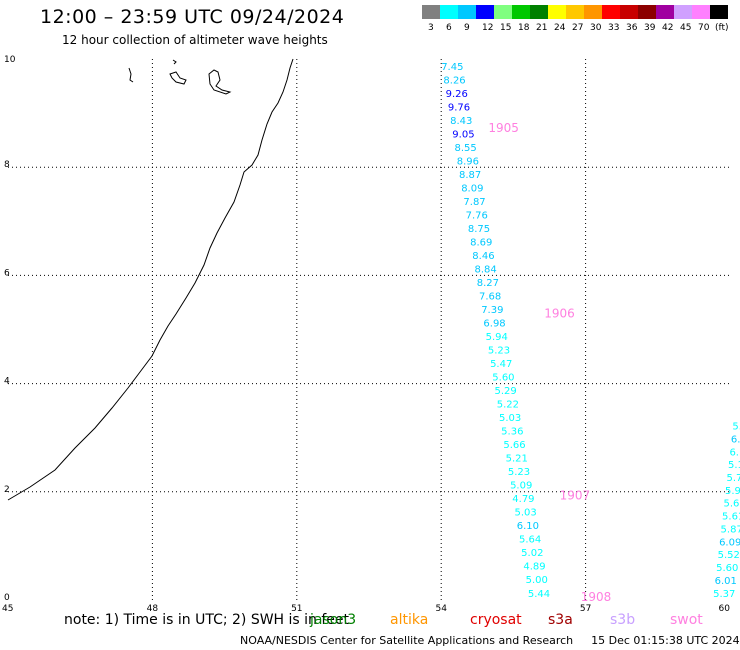 Image resolution: width=740 pixels, height=650 pixels. Describe the element at coordinates (686, 28) in the screenshot. I see `legend-label: 45` at that location.